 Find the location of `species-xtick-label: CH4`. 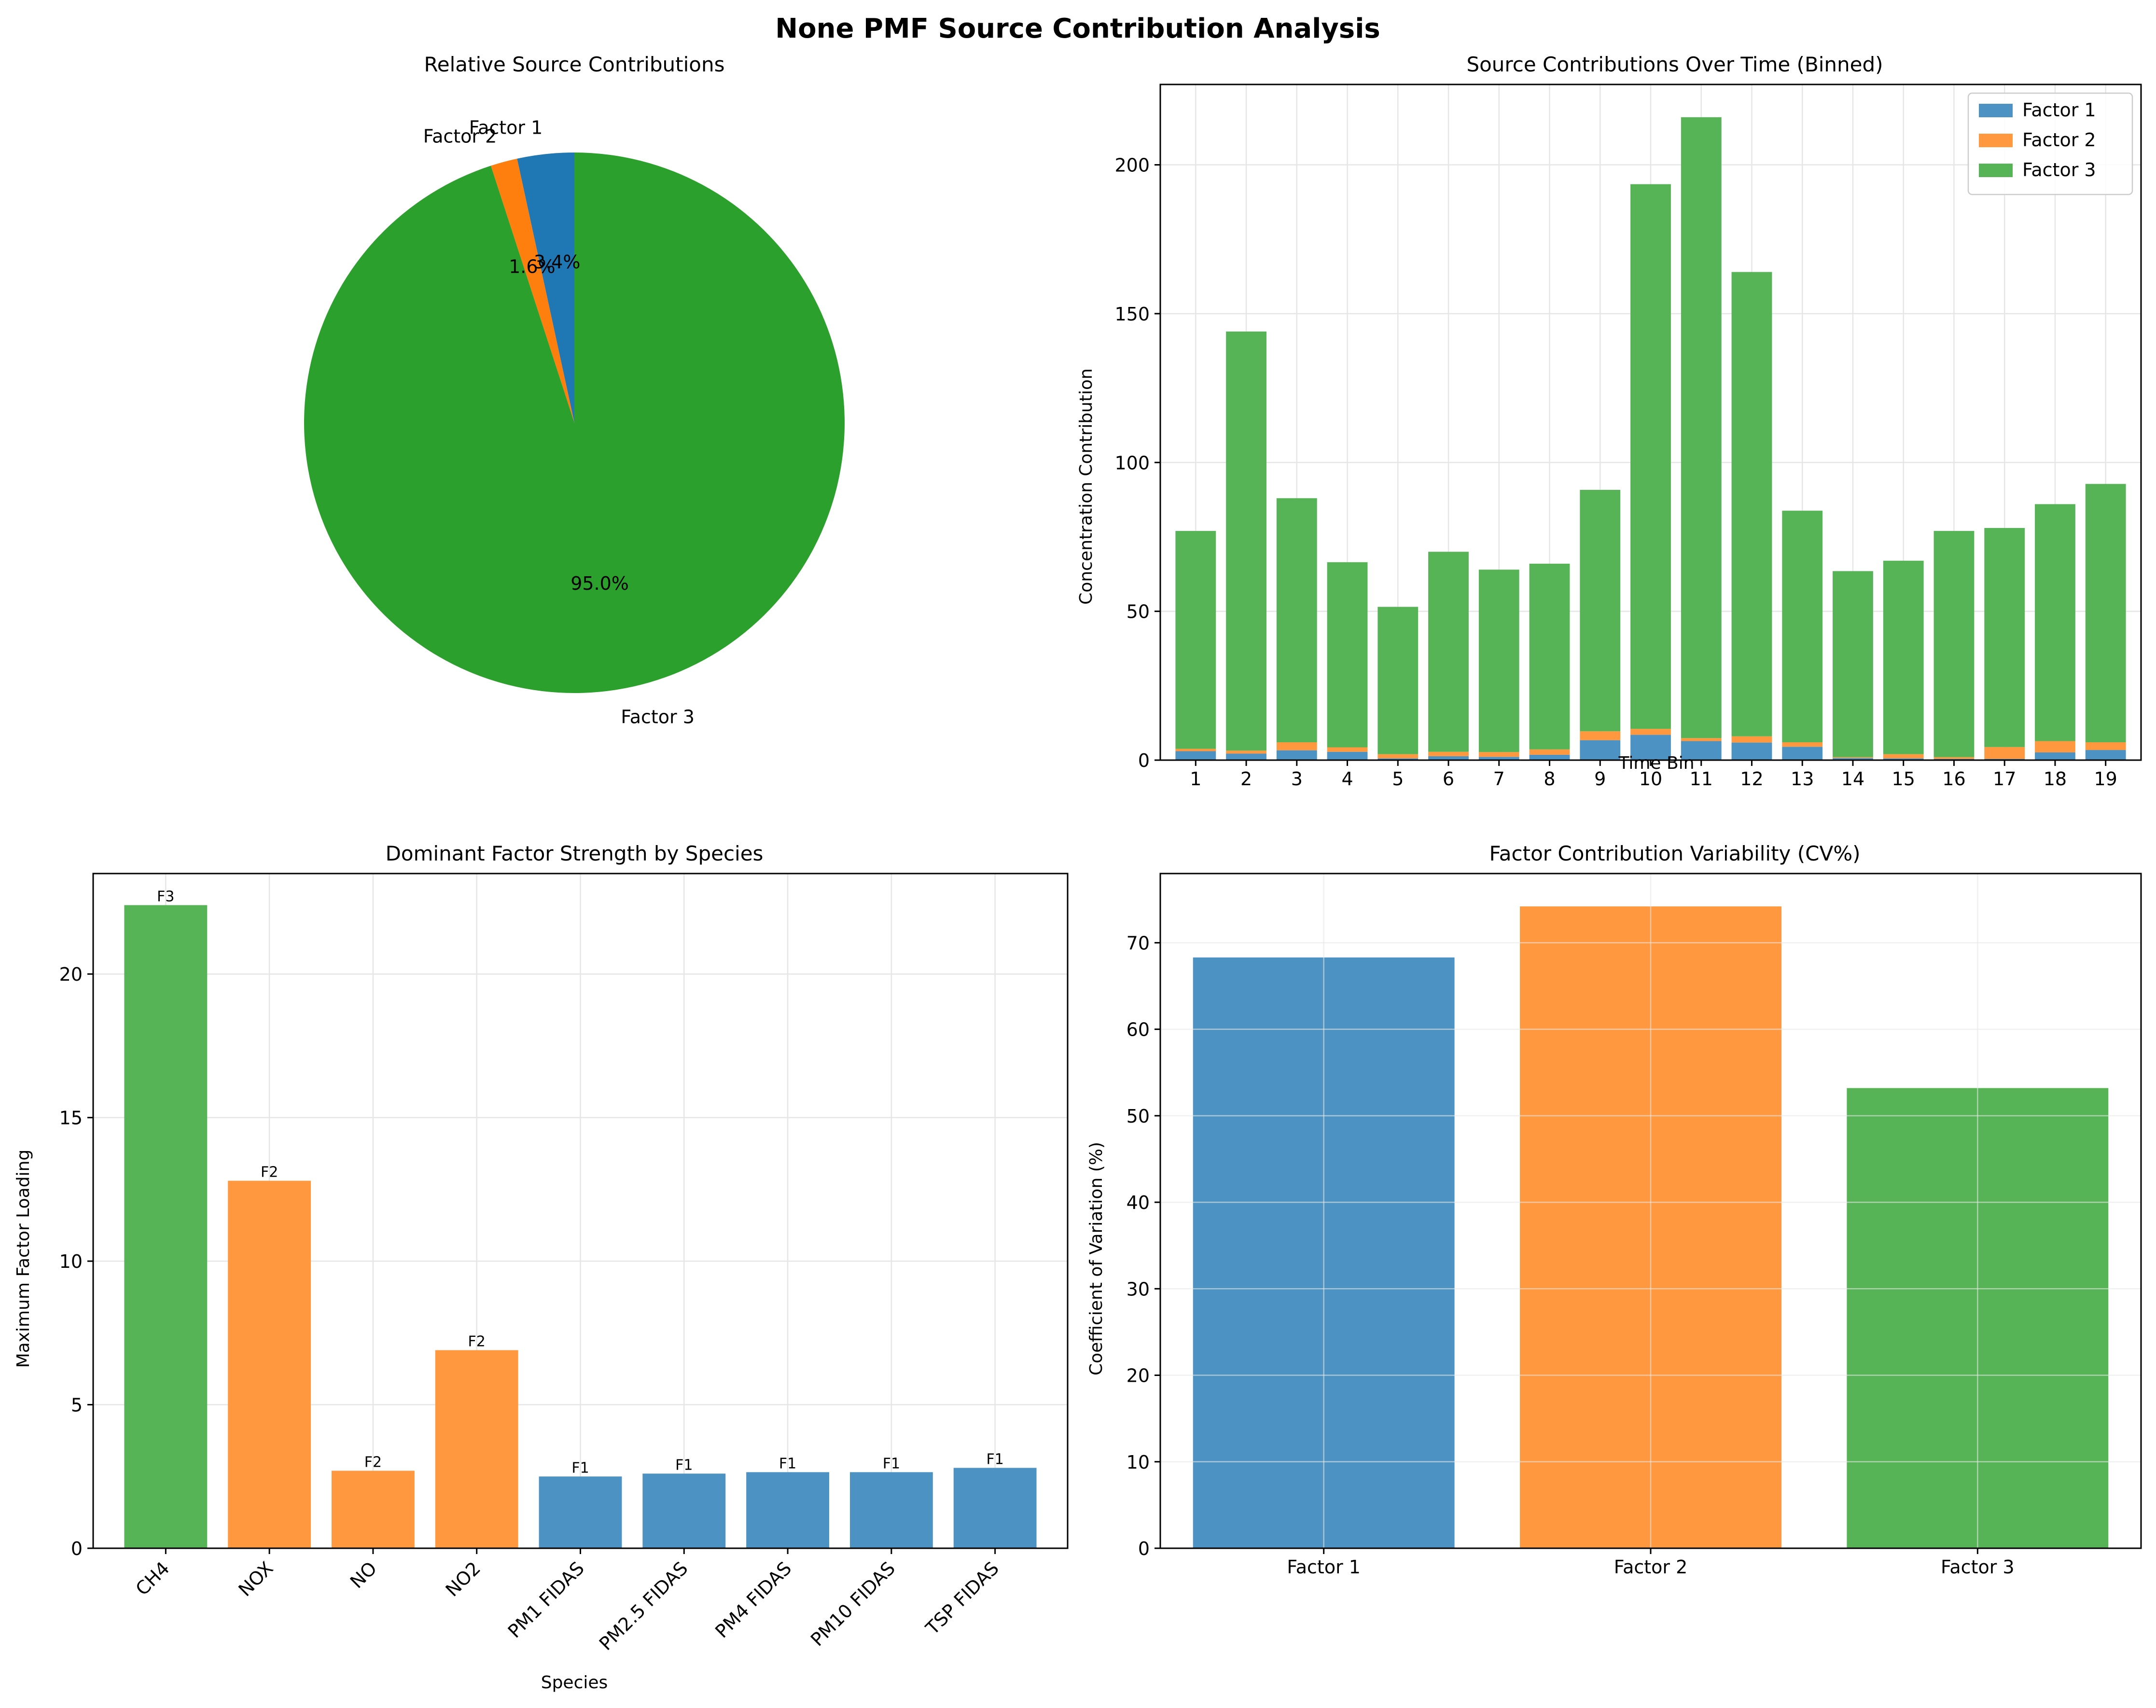

species-xtick-label: CH4 is located at coordinates (153, 1578).